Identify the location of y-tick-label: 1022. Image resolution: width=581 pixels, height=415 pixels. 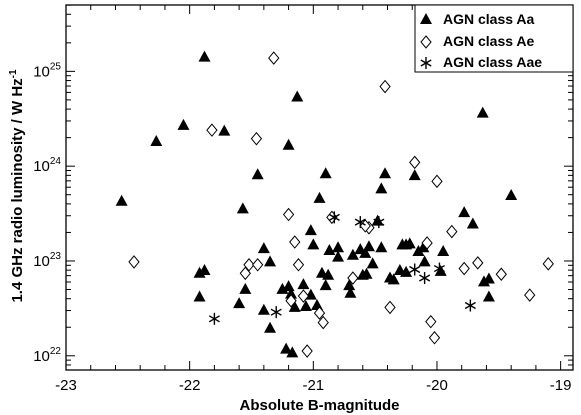
(47, 355).